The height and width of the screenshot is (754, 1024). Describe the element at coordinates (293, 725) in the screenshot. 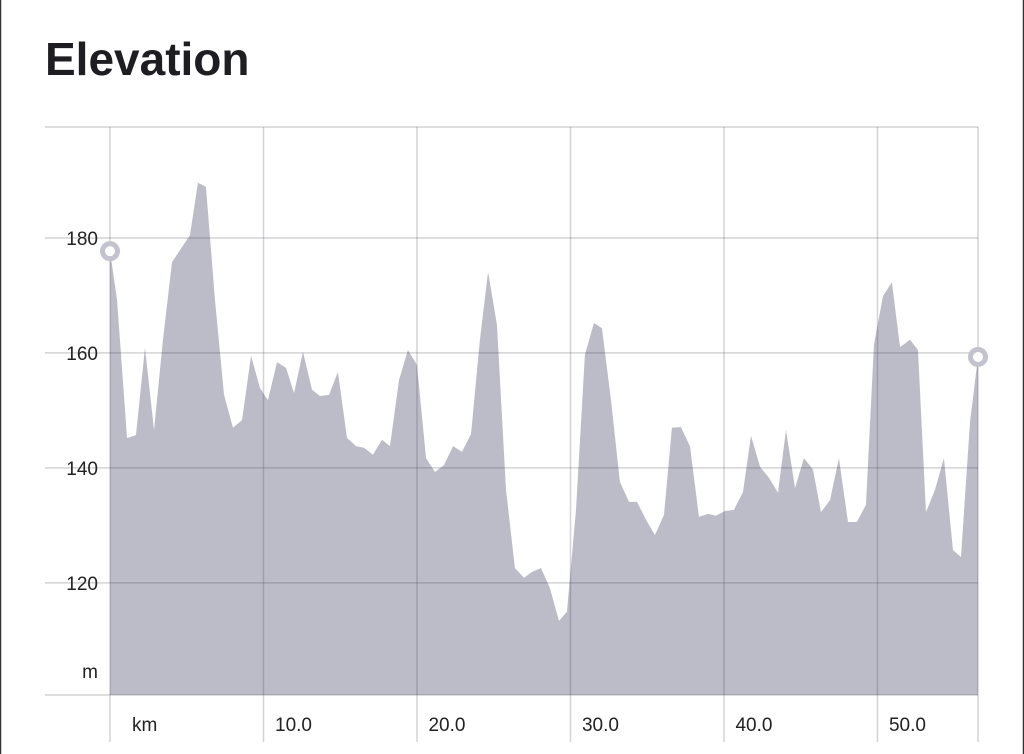

I see `x-tick-label: 10.0` at that location.